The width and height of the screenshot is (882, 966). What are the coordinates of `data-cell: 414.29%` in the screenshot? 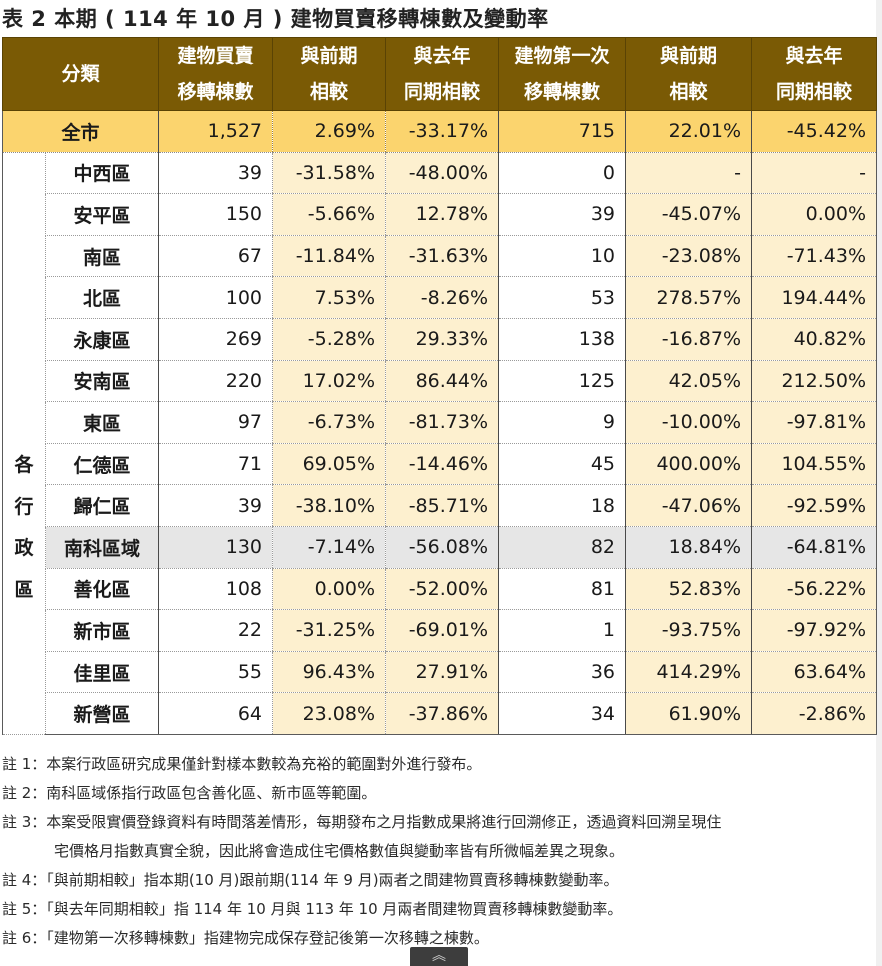 It's located at (688, 672).